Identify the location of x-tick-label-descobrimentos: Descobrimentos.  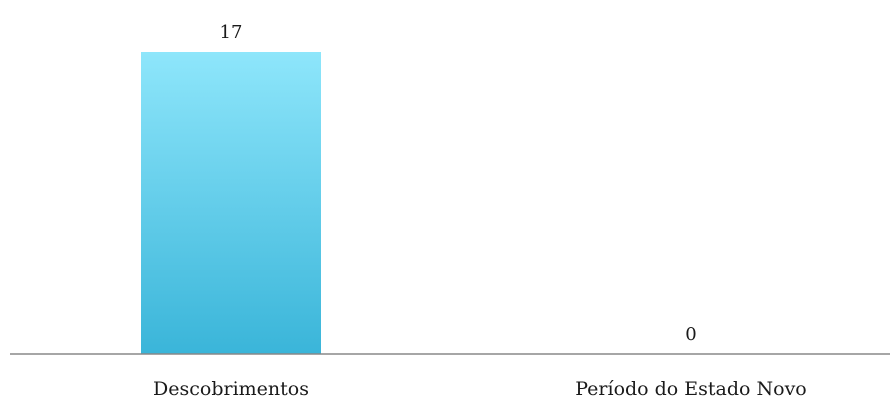
(231, 389).